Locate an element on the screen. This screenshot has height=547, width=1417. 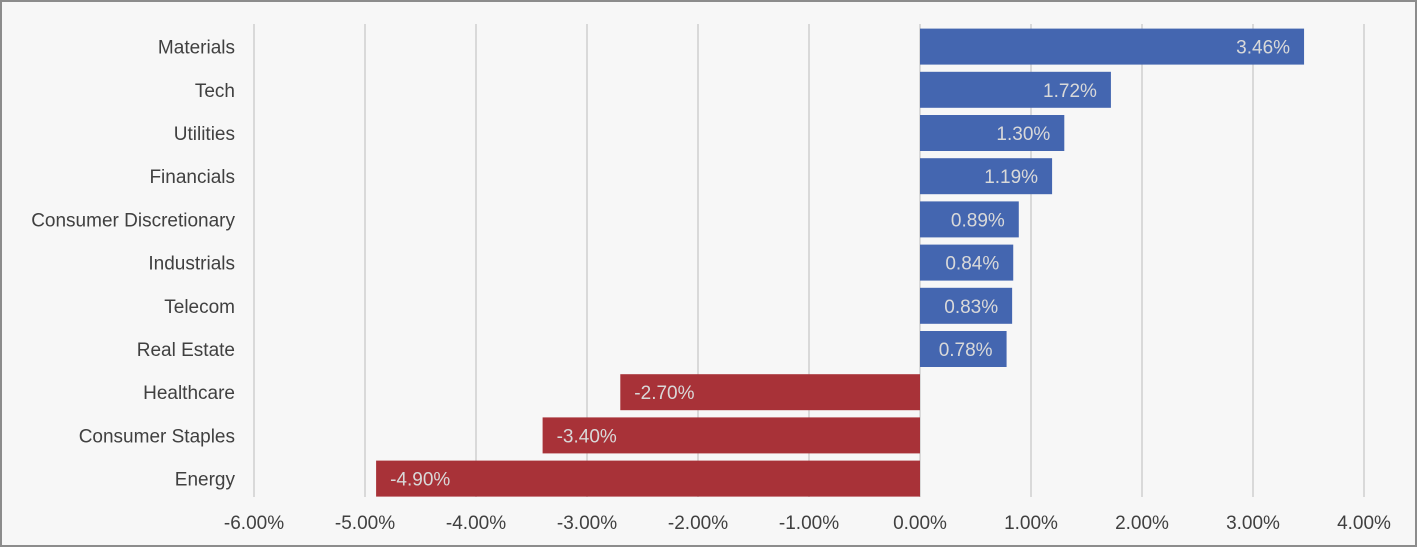
data-label: 0.84% is located at coordinates (972, 264).